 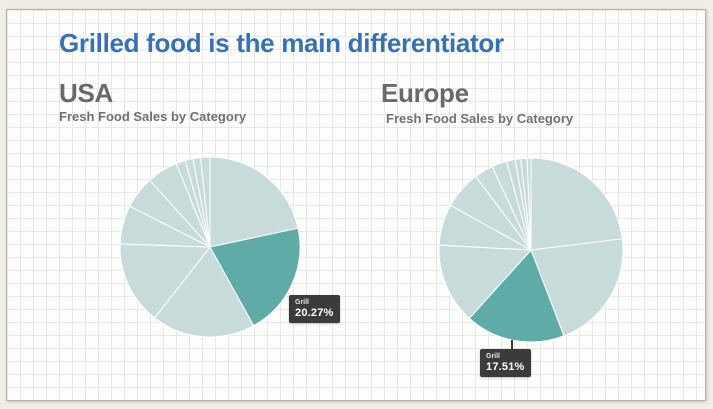 I want to click on usa-chart-heading: USA, so click(x=86, y=93).